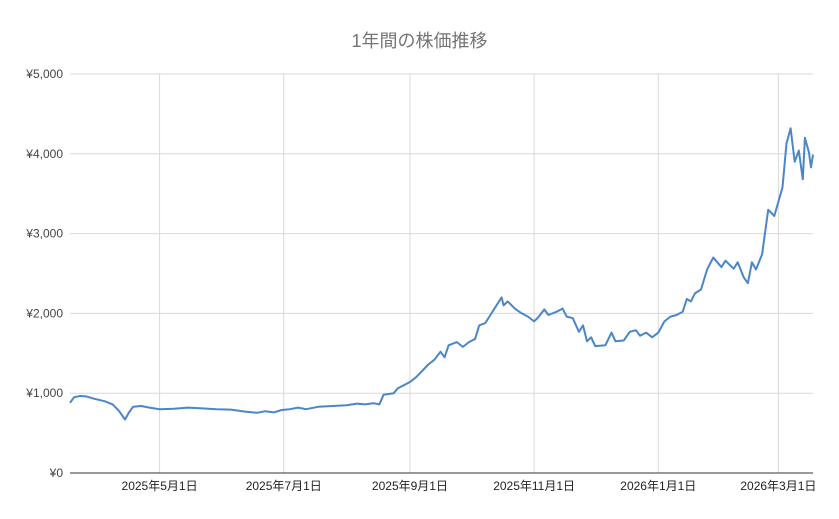  Describe the element at coordinates (160, 486) in the screenshot. I see `x-tick-label: 2025年5月1日` at that location.